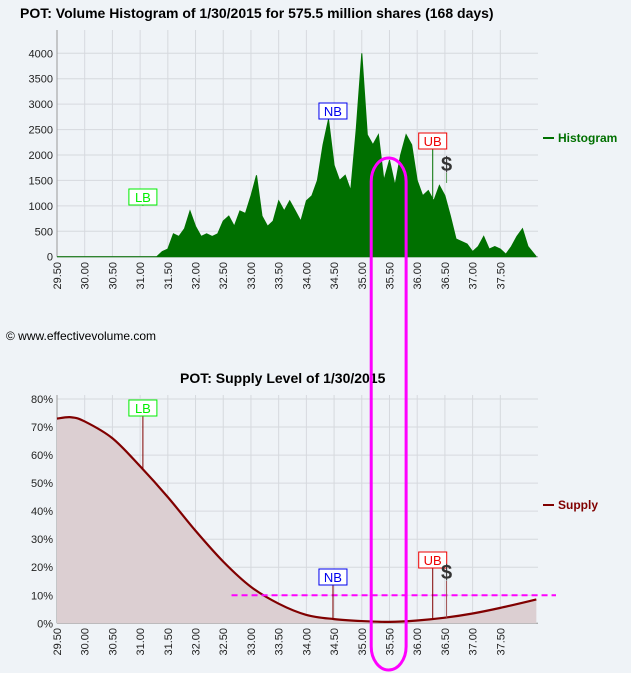 The height and width of the screenshot is (673, 631). Describe the element at coordinates (587, 138) in the screenshot. I see `legend-label: Histogram` at that location.